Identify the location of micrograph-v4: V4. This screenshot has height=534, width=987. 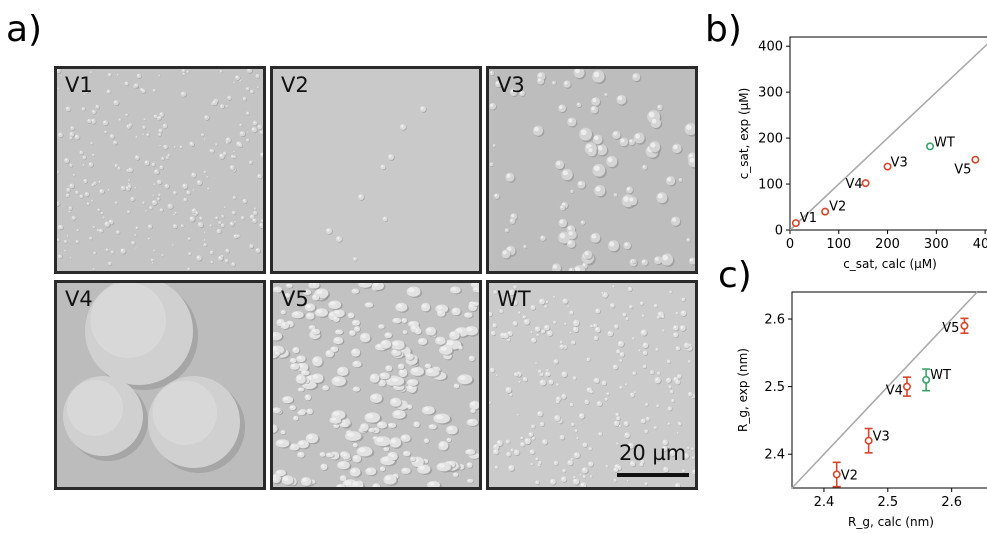
(160, 385).